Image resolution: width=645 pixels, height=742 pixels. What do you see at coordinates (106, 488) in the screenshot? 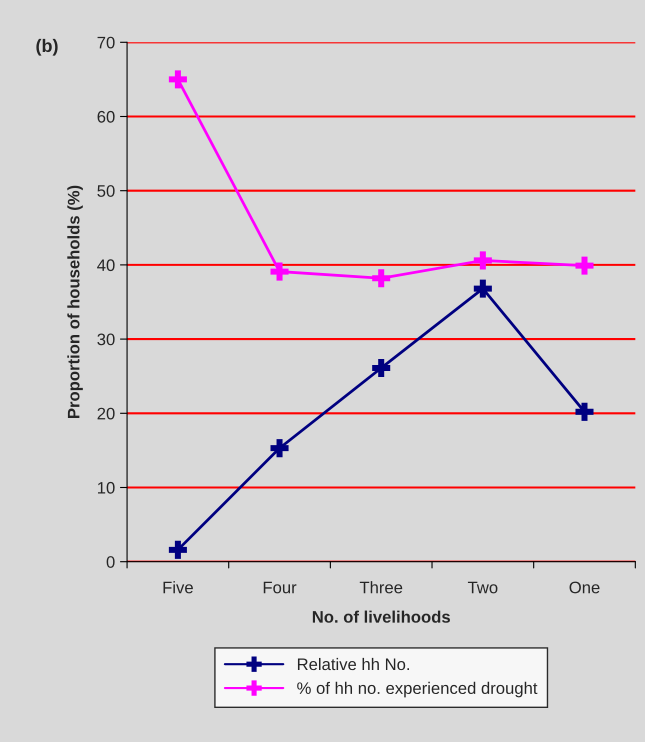
I see `y-tick-label: 10` at bounding box center [106, 488].